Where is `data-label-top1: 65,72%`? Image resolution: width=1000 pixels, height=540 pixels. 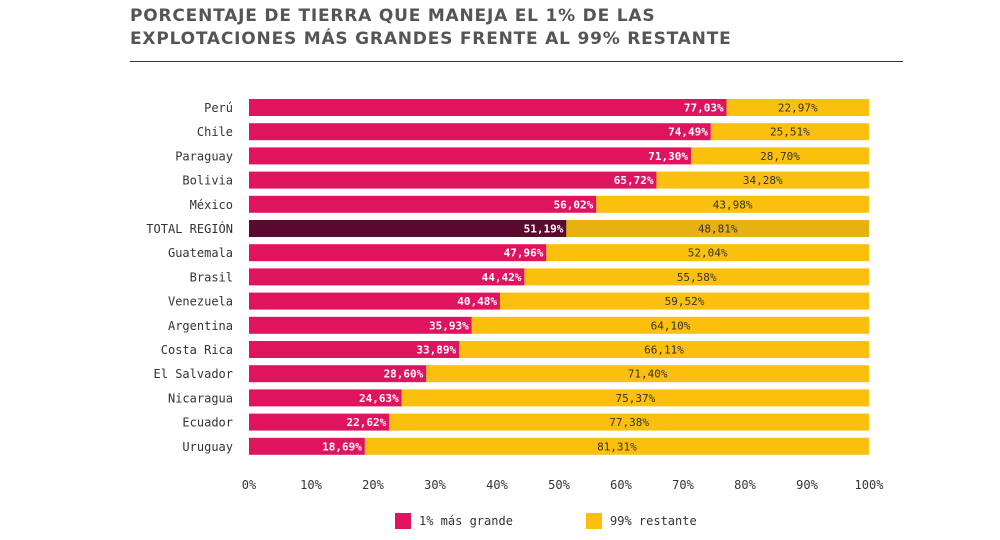 data-label-top1: 65,72% is located at coordinates (634, 180).